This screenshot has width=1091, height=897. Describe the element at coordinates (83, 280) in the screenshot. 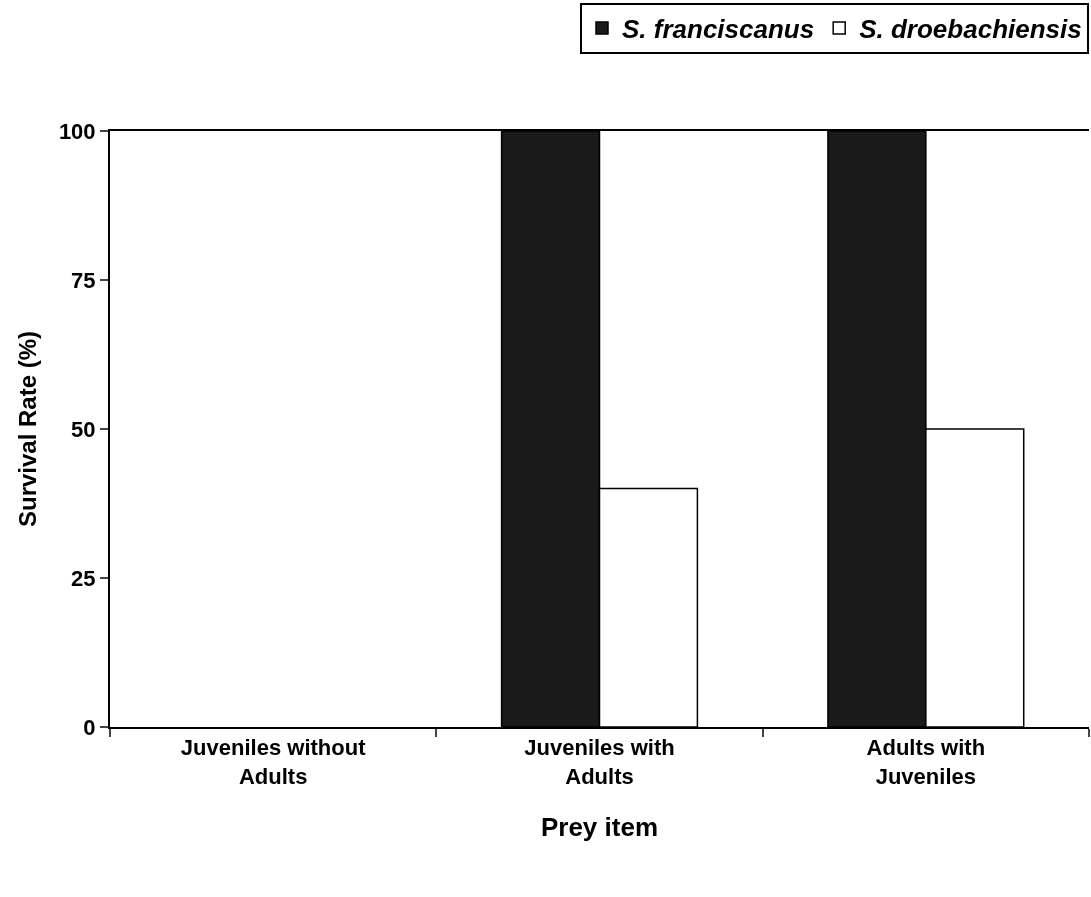

I see `y-tick-label: 75` at that location.